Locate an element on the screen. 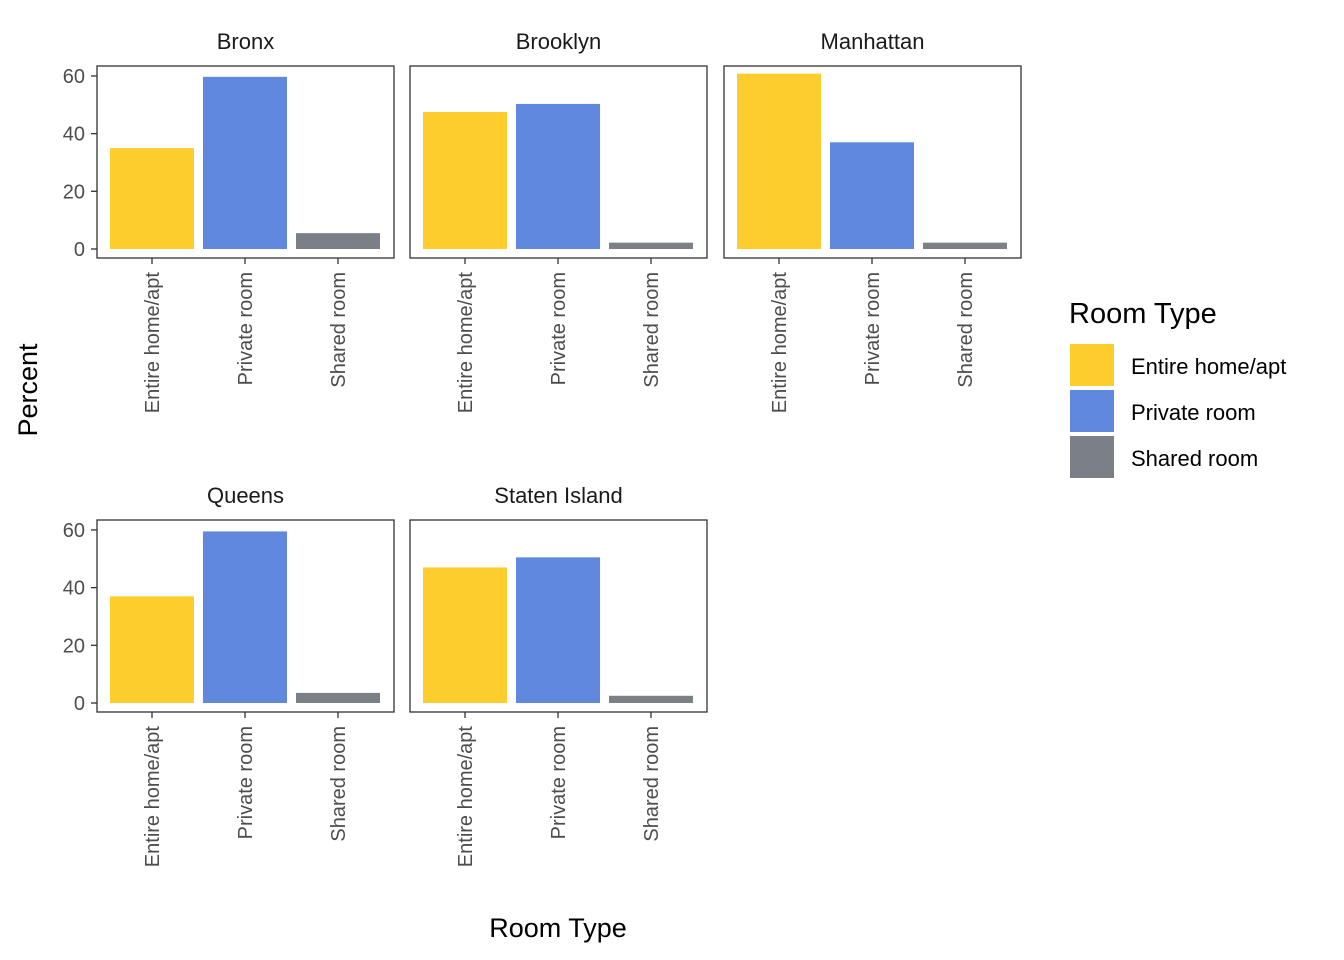  legend-items: Entire home/apt Private room Shared room is located at coordinates (1178, 411).